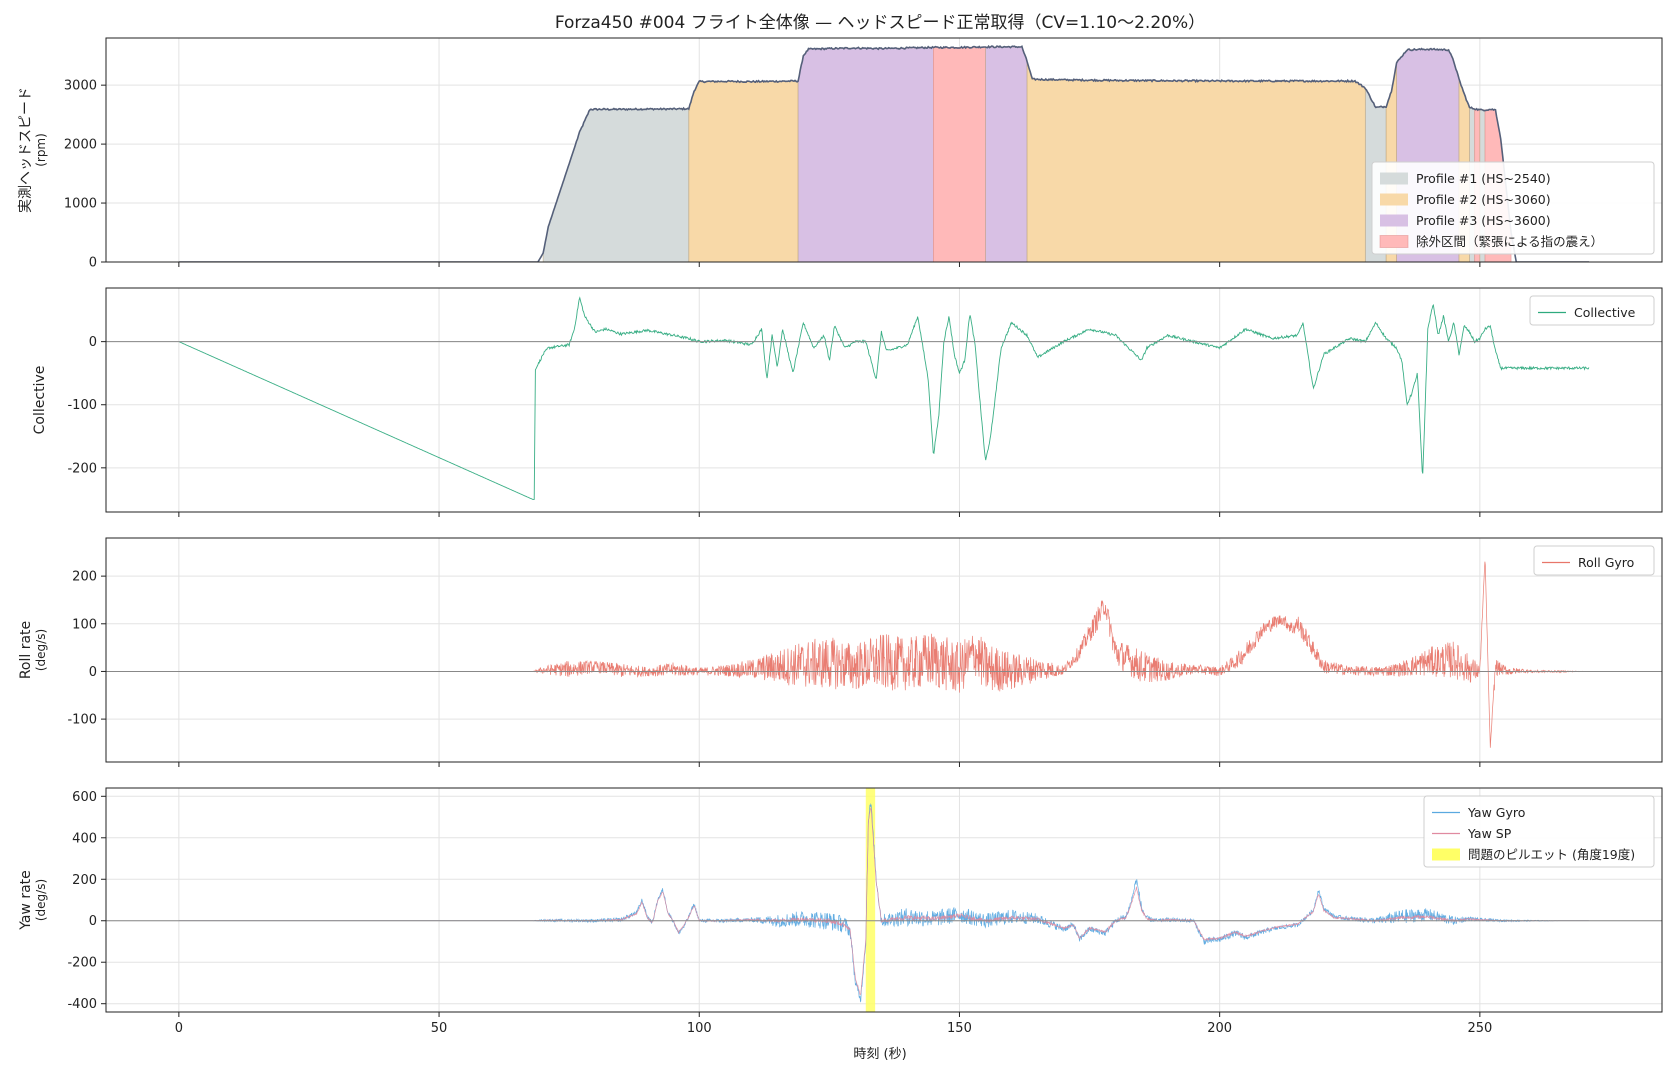 The width and height of the screenshot is (1669, 1070). I want to click on y-tick-label: -400, so click(82, 1004).